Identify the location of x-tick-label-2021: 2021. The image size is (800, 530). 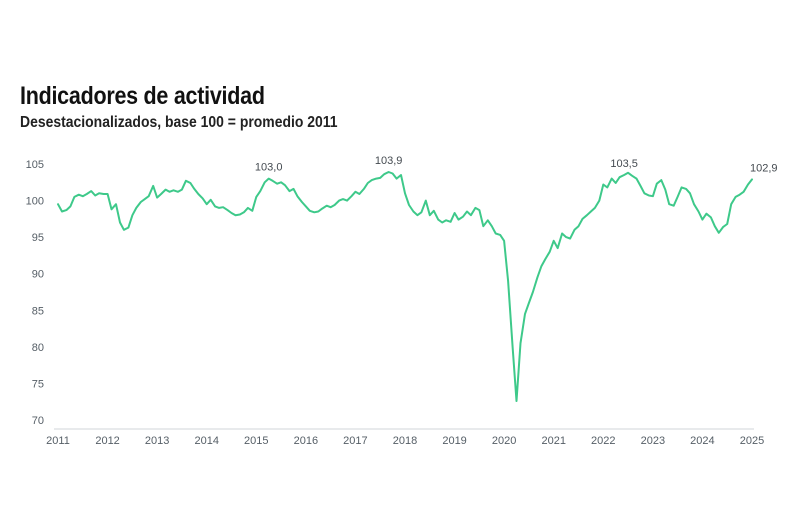
(553, 441).